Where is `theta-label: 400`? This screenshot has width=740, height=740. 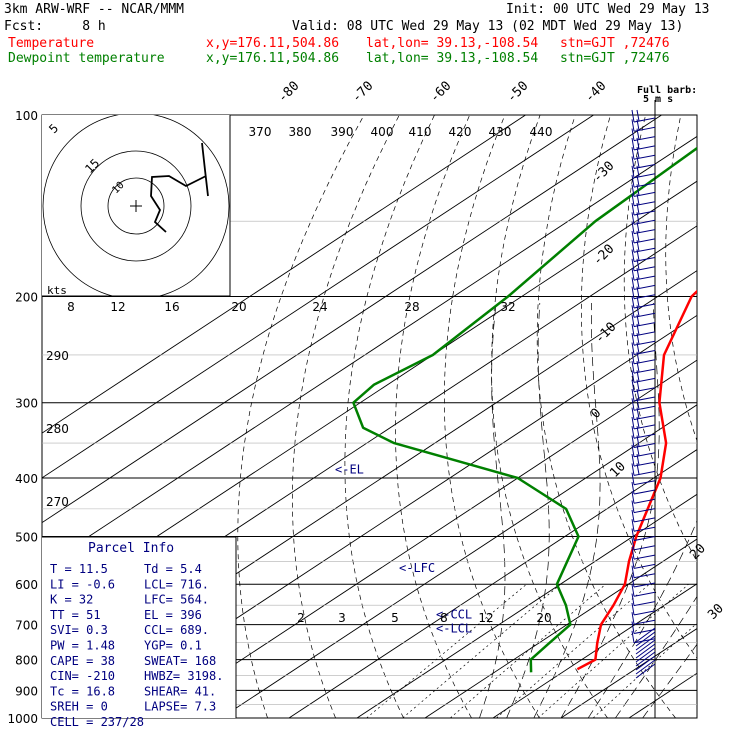
theta-label: 400 is located at coordinates (382, 132).